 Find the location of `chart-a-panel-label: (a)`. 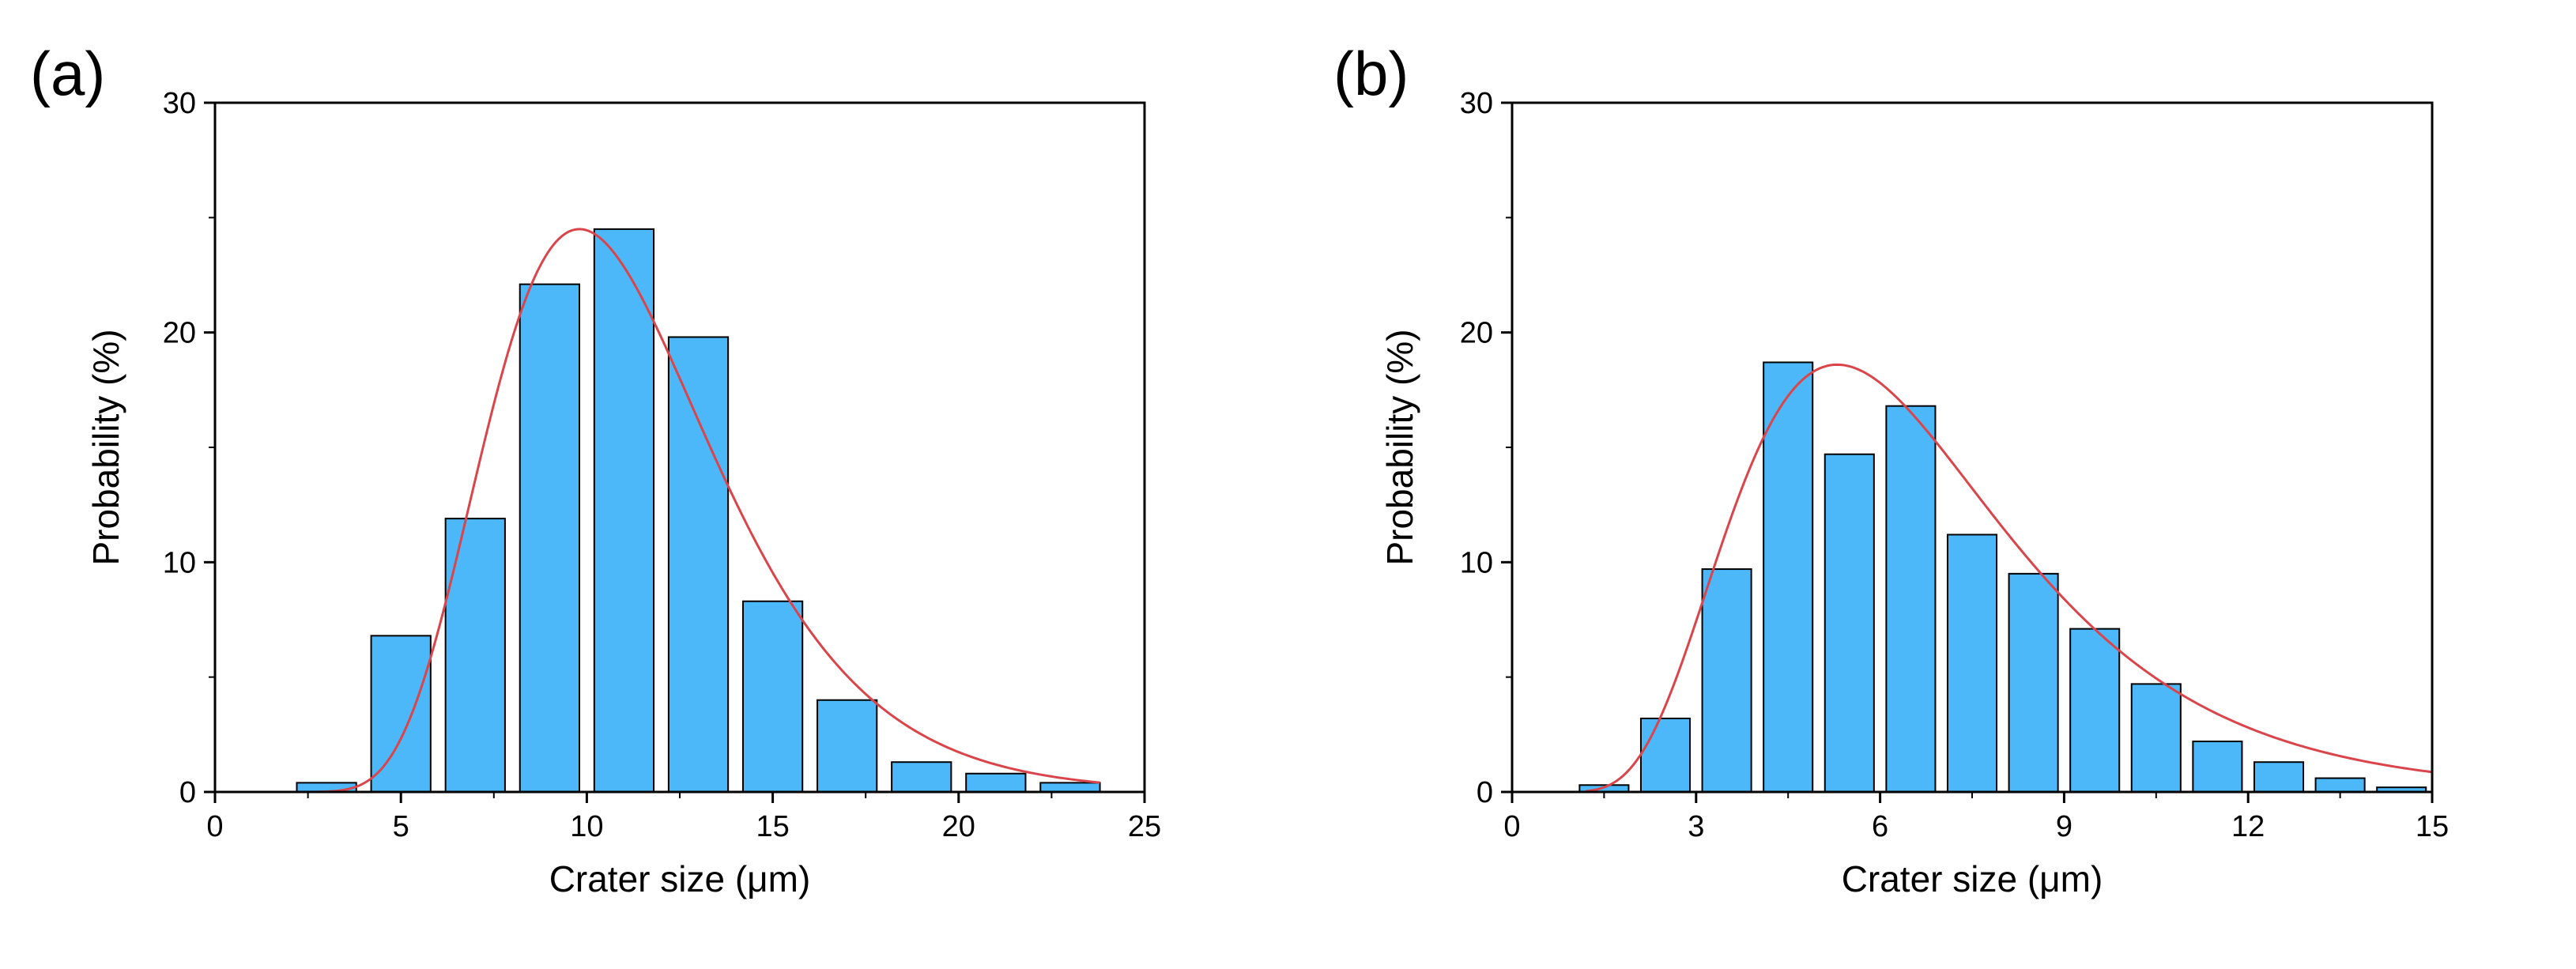

chart-a-panel-label: (a) is located at coordinates (67, 73).